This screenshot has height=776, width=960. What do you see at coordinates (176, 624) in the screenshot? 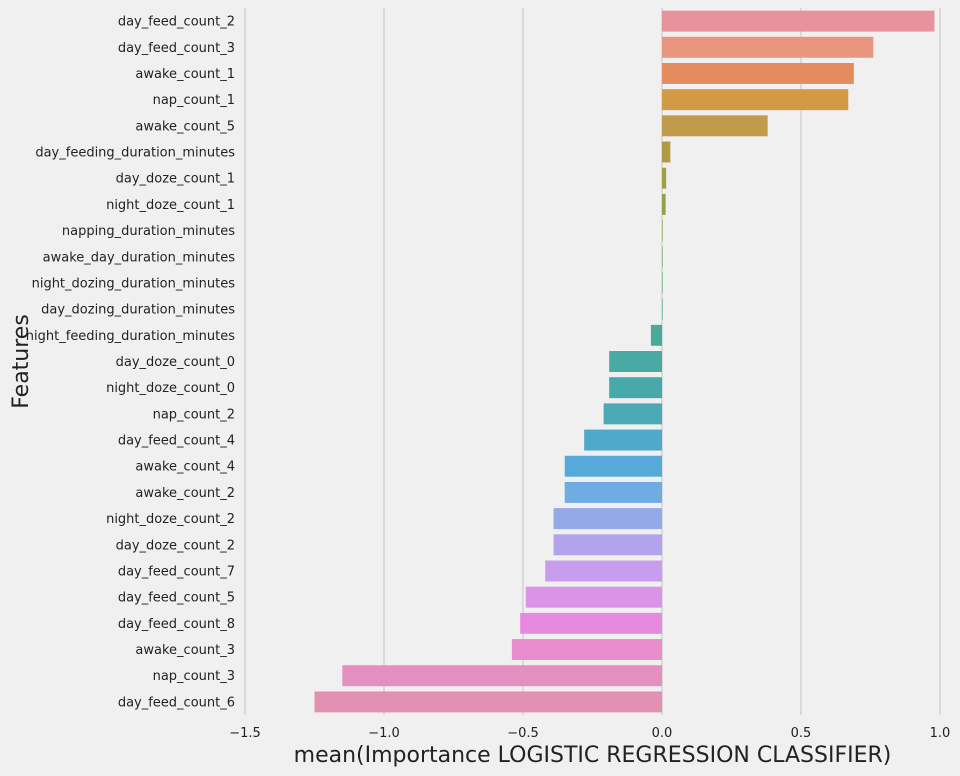
I see `category-label: day_feed_count_8` at bounding box center [176, 624].